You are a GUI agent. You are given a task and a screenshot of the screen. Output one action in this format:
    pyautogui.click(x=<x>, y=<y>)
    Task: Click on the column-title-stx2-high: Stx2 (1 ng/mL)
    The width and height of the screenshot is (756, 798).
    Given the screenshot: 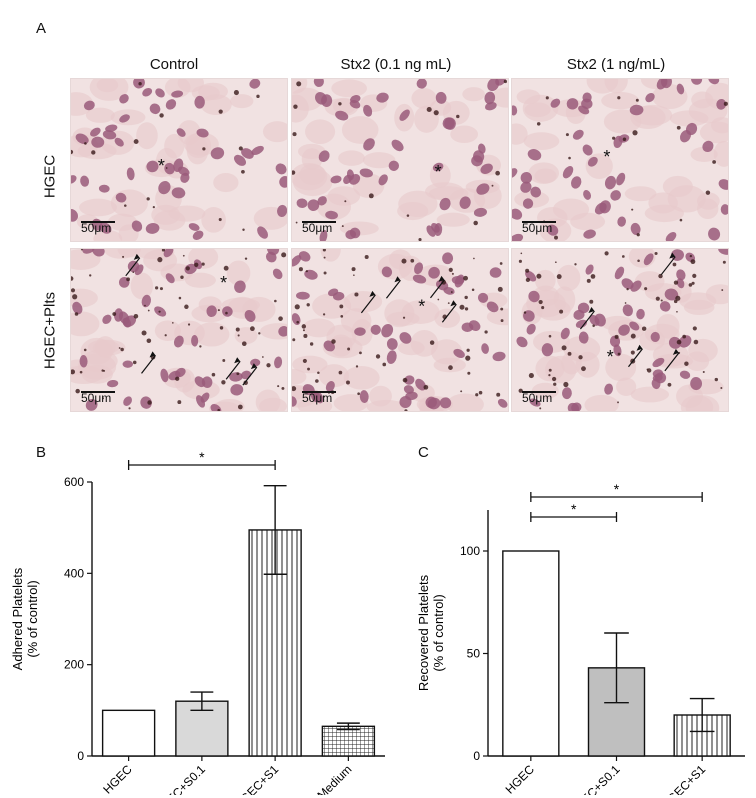 What is the action you would take?
    pyautogui.click(x=616, y=64)
    